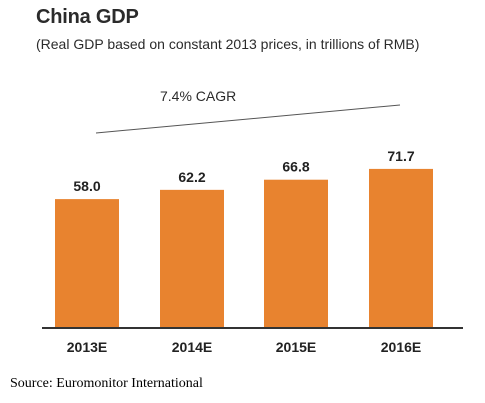 The image size is (485, 403). What do you see at coordinates (401, 347) in the screenshot?
I see `category-label: 2016E` at bounding box center [401, 347].